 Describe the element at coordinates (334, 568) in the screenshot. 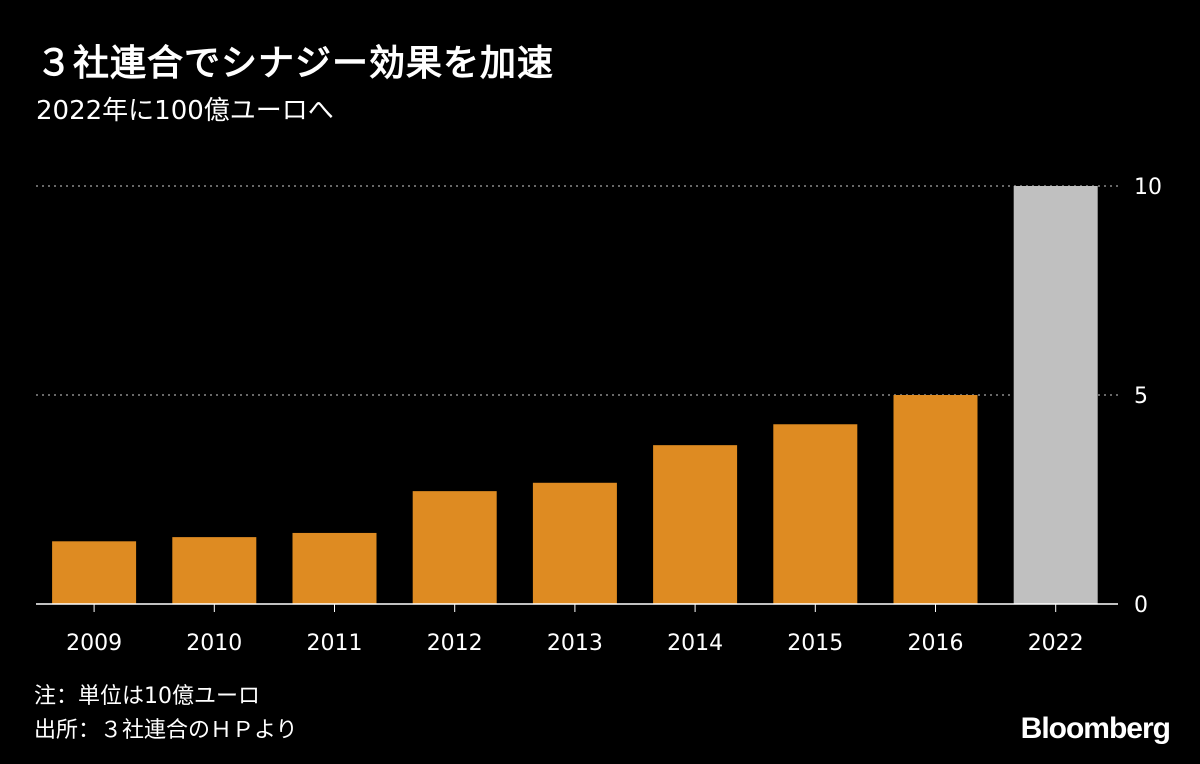

I see `bar-2011` at that location.